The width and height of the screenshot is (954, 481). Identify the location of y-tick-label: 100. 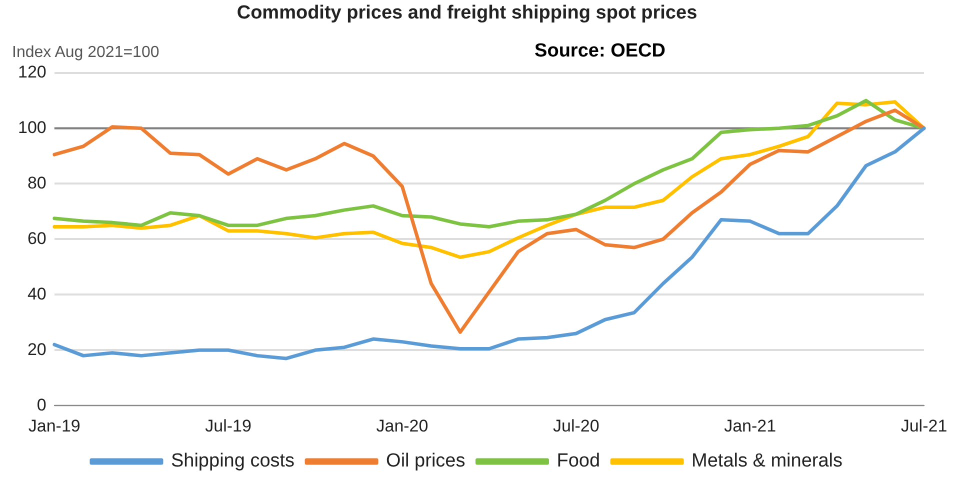
(32, 127).